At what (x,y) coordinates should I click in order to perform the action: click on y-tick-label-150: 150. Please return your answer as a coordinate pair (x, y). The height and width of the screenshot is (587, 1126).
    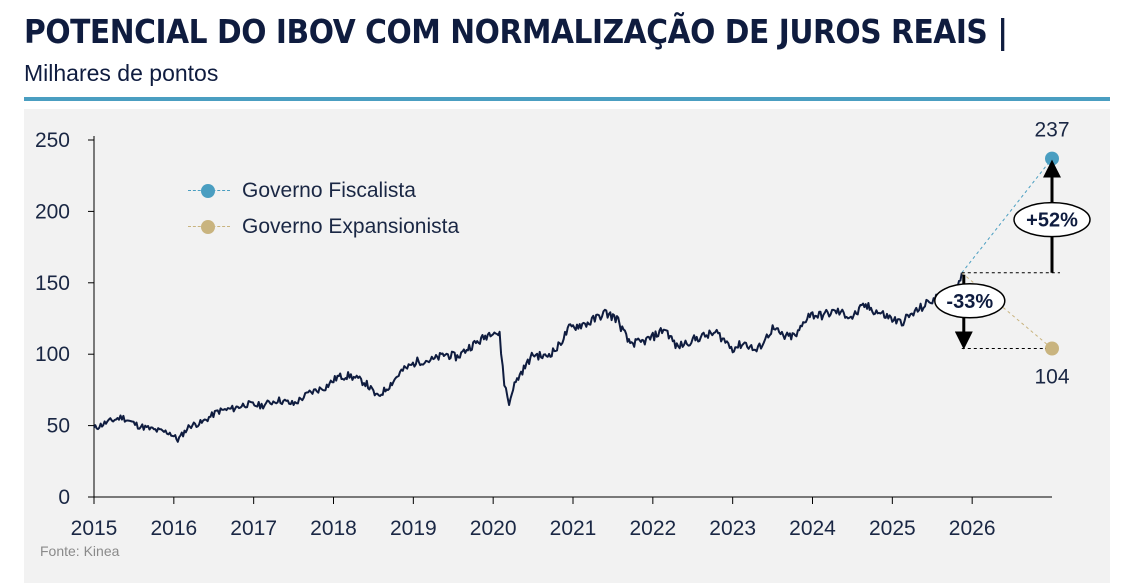
    Looking at the image, I should click on (52, 283).